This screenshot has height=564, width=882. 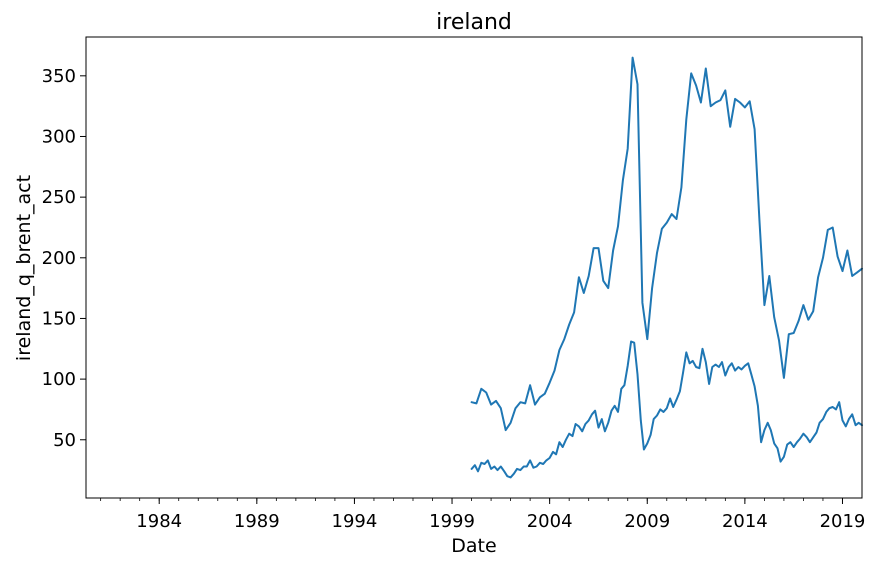 I want to click on x-tick-label: 1989, so click(x=257, y=521).